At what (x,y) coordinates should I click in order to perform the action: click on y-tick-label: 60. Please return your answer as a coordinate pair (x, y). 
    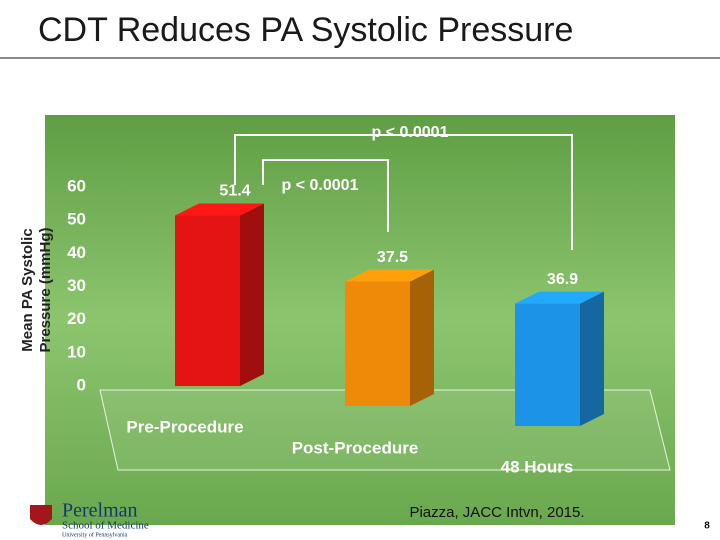
    Looking at the image, I should click on (76, 185).